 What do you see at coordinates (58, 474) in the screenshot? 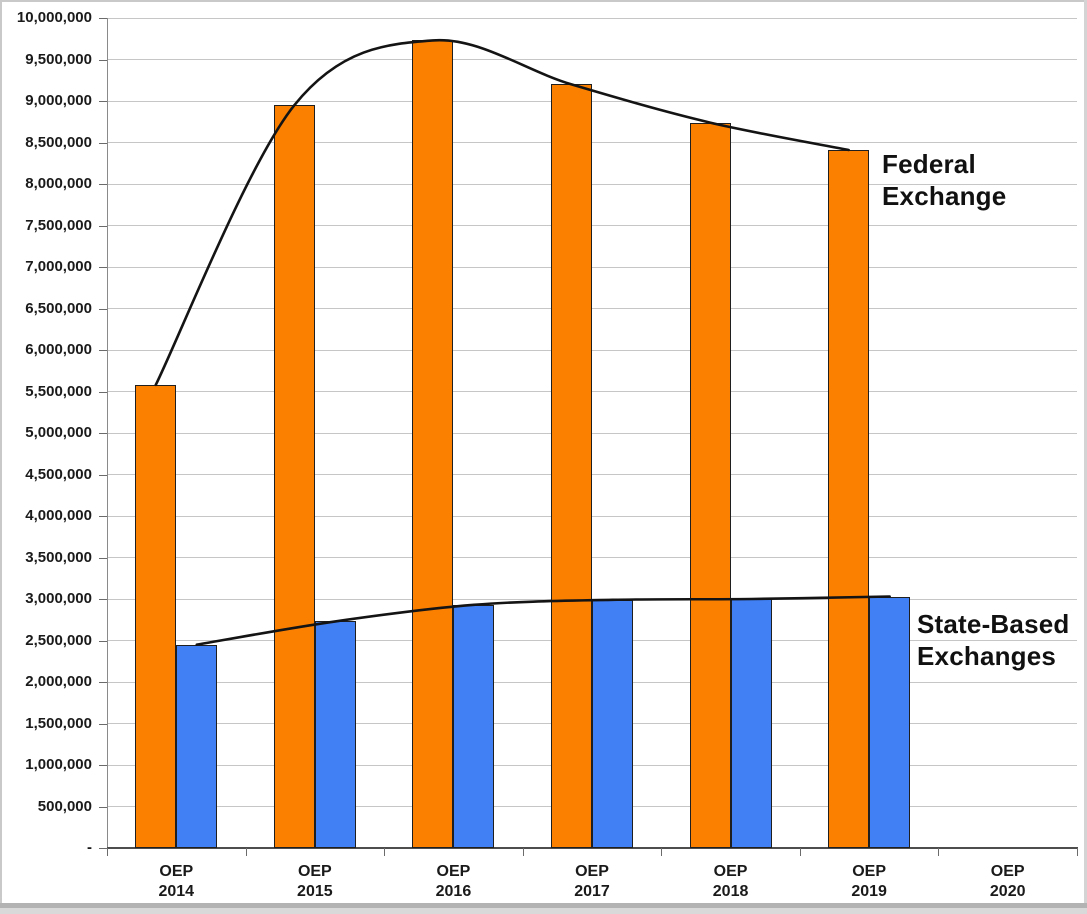
I see `y-axis-label: 4,500,000` at bounding box center [58, 474].